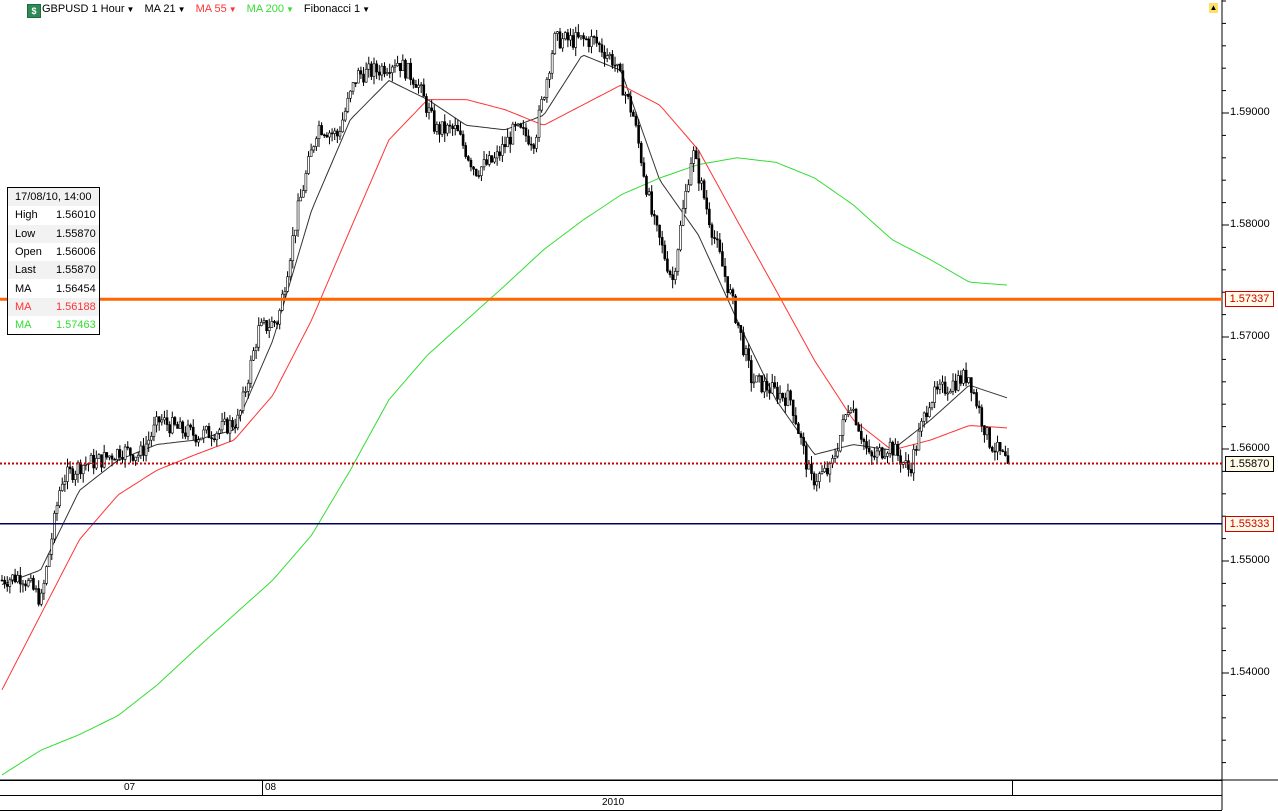  Describe the element at coordinates (332, 9) in the screenshot. I see `fibonacci-label: Fibonacci 1` at that location.